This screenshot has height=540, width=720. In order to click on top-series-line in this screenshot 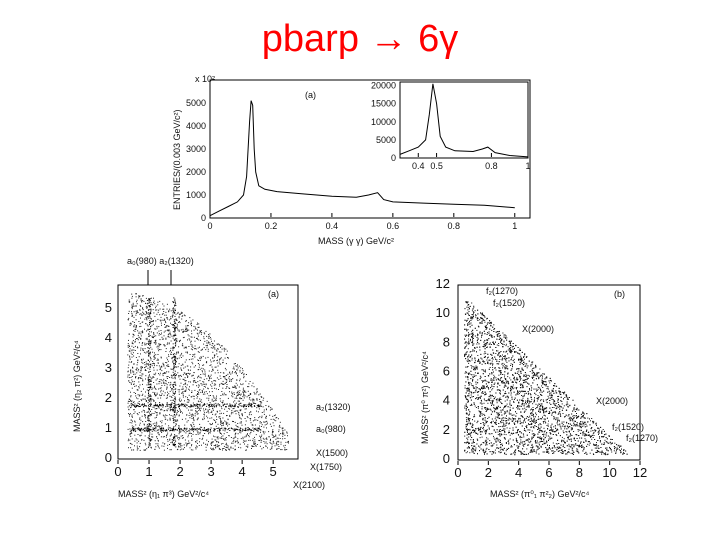, I will do `click(362, 158)`.